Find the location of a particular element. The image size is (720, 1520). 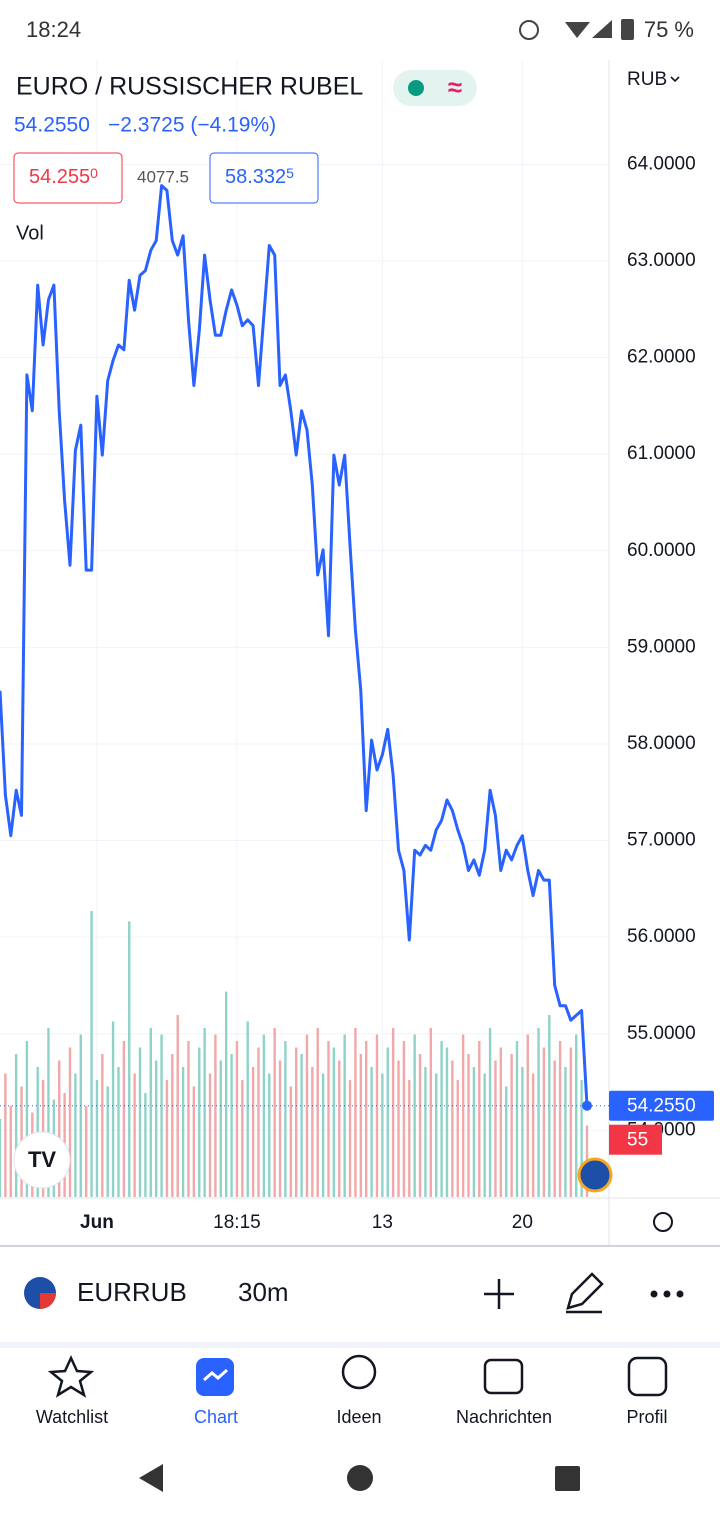

symbol: EURRUB is located at coordinates (132, 1292).